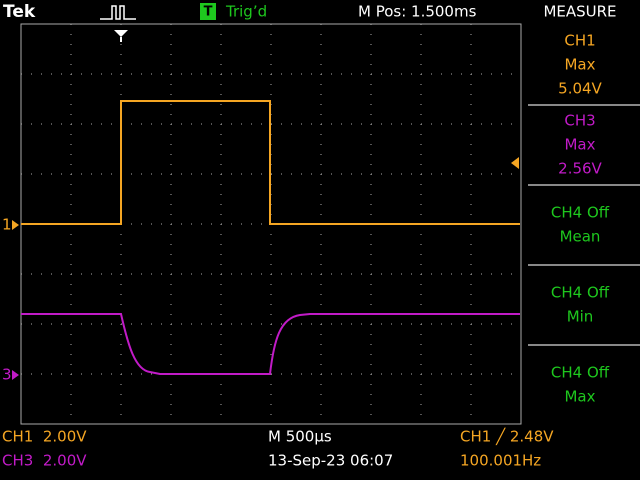 Image resolution: width=640 pixels, height=480 pixels. Describe the element at coordinates (270, 344) in the screenshot. I see `ch3-waveform` at that location.